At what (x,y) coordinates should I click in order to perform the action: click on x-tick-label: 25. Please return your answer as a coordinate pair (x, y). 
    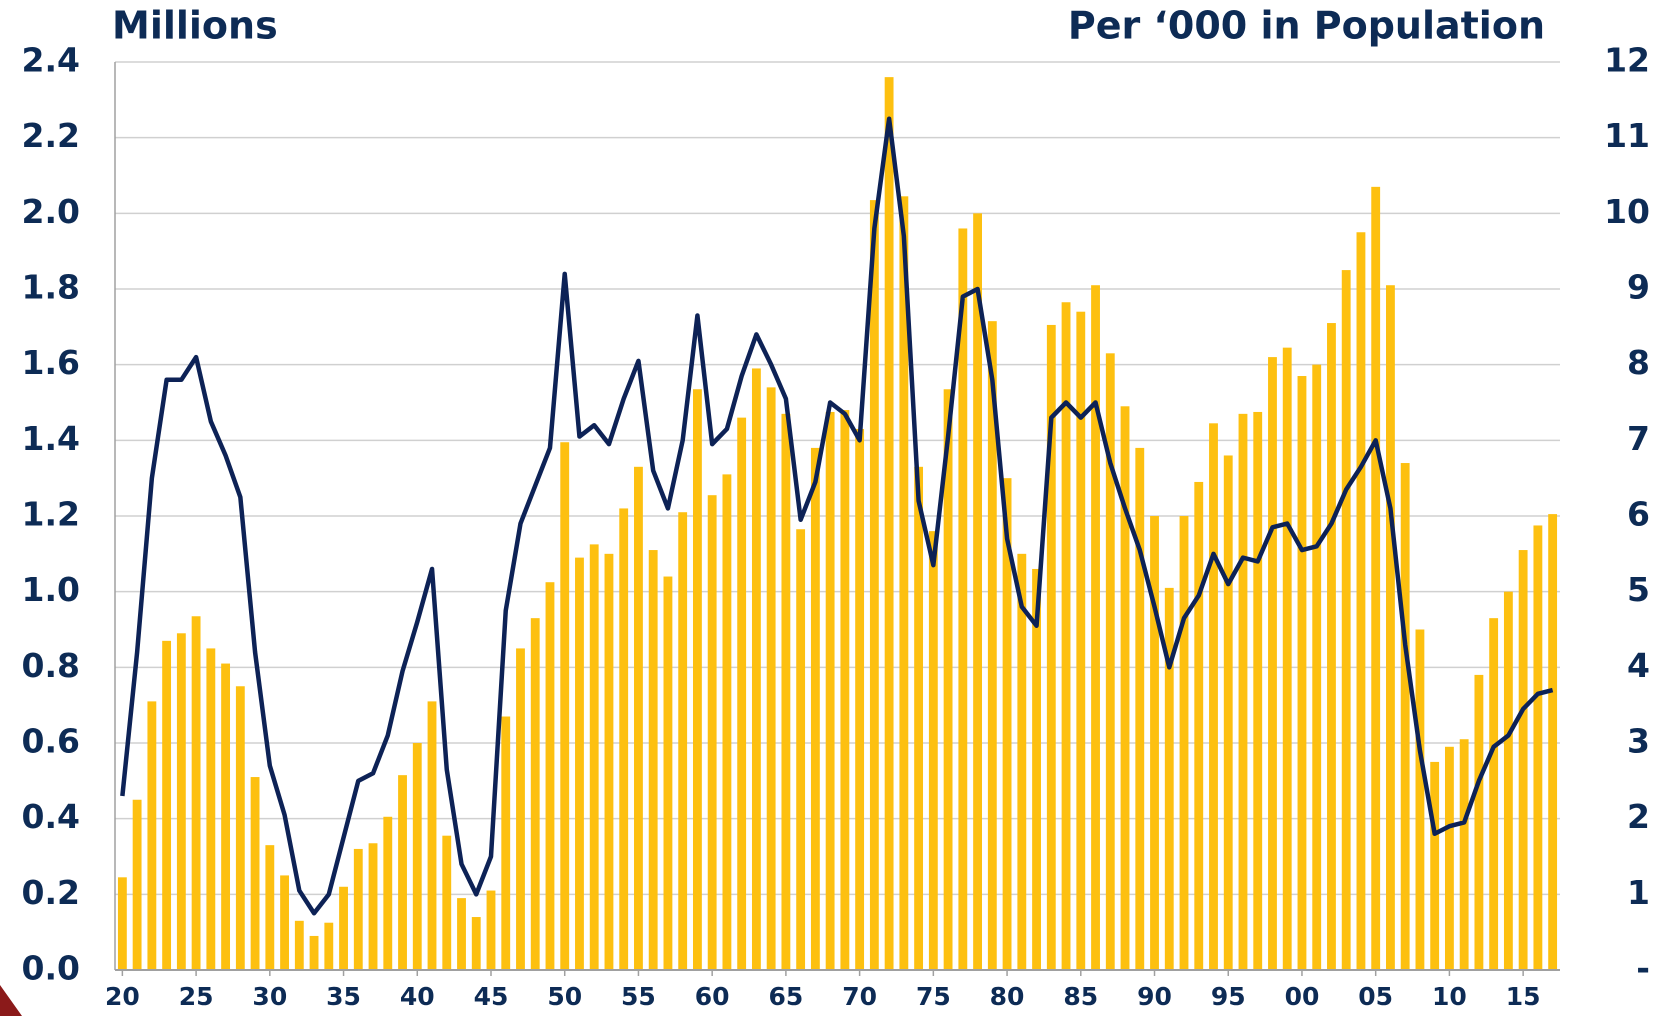
    Looking at the image, I should click on (196, 996).